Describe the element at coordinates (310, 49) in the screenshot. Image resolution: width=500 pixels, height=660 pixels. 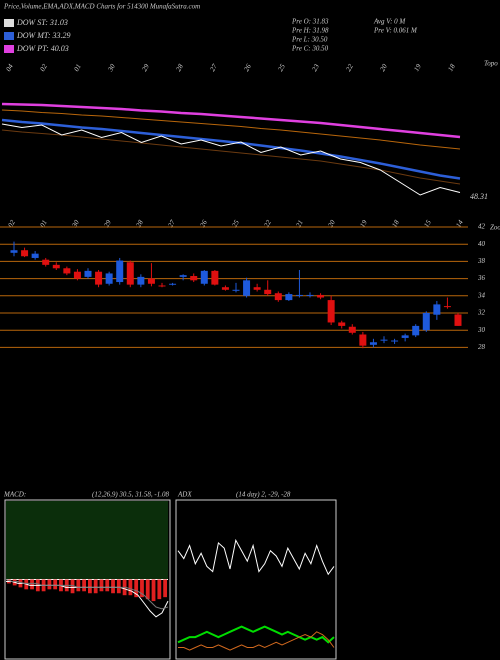
I see `info: Pre C: 30.50` at that location.